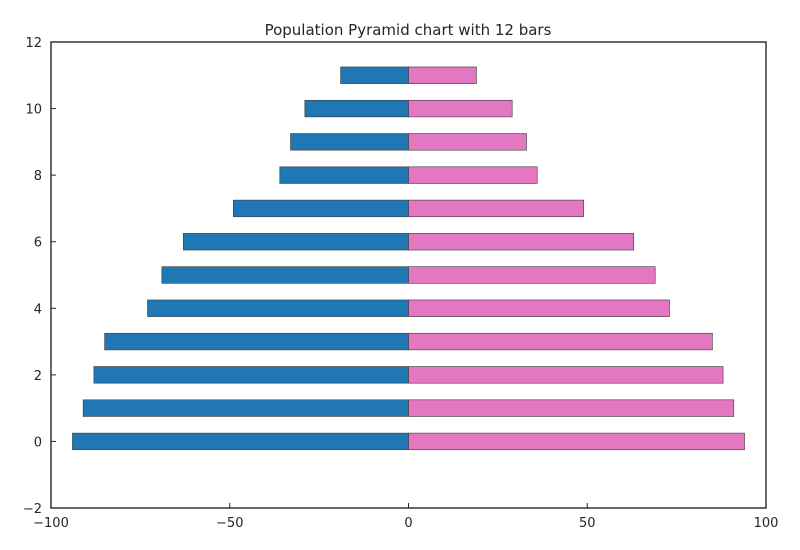  What do you see at coordinates (51, 523) in the screenshot?
I see `x-tick-label: −100` at bounding box center [51, 523].